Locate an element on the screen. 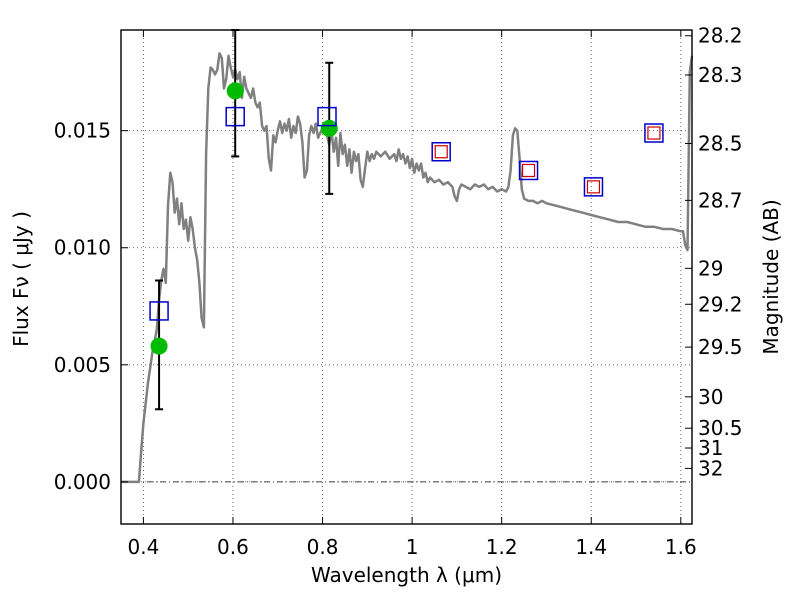 The image size is (800, 600). magnitude-tick-label: 30.5 is located at coordinates (720, 428).